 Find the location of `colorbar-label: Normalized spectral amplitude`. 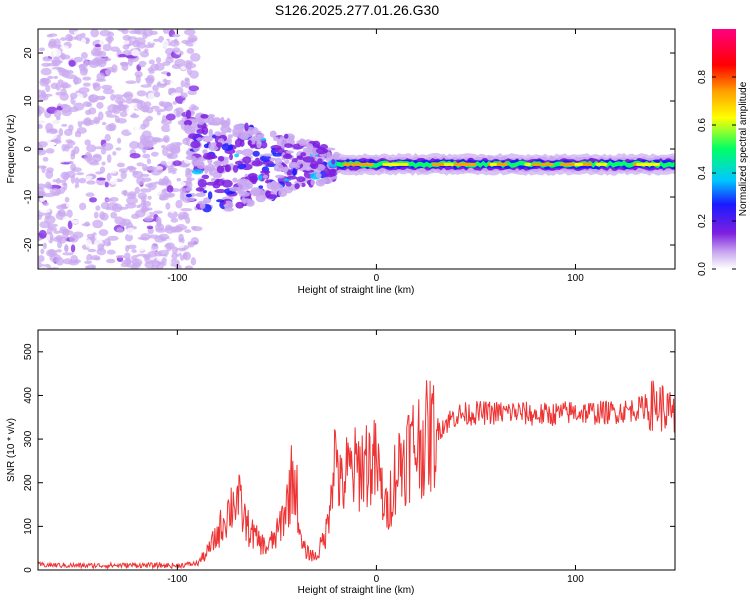

colorbar-label: Normalized spectral amplitude is located at coordinates (743, 148).